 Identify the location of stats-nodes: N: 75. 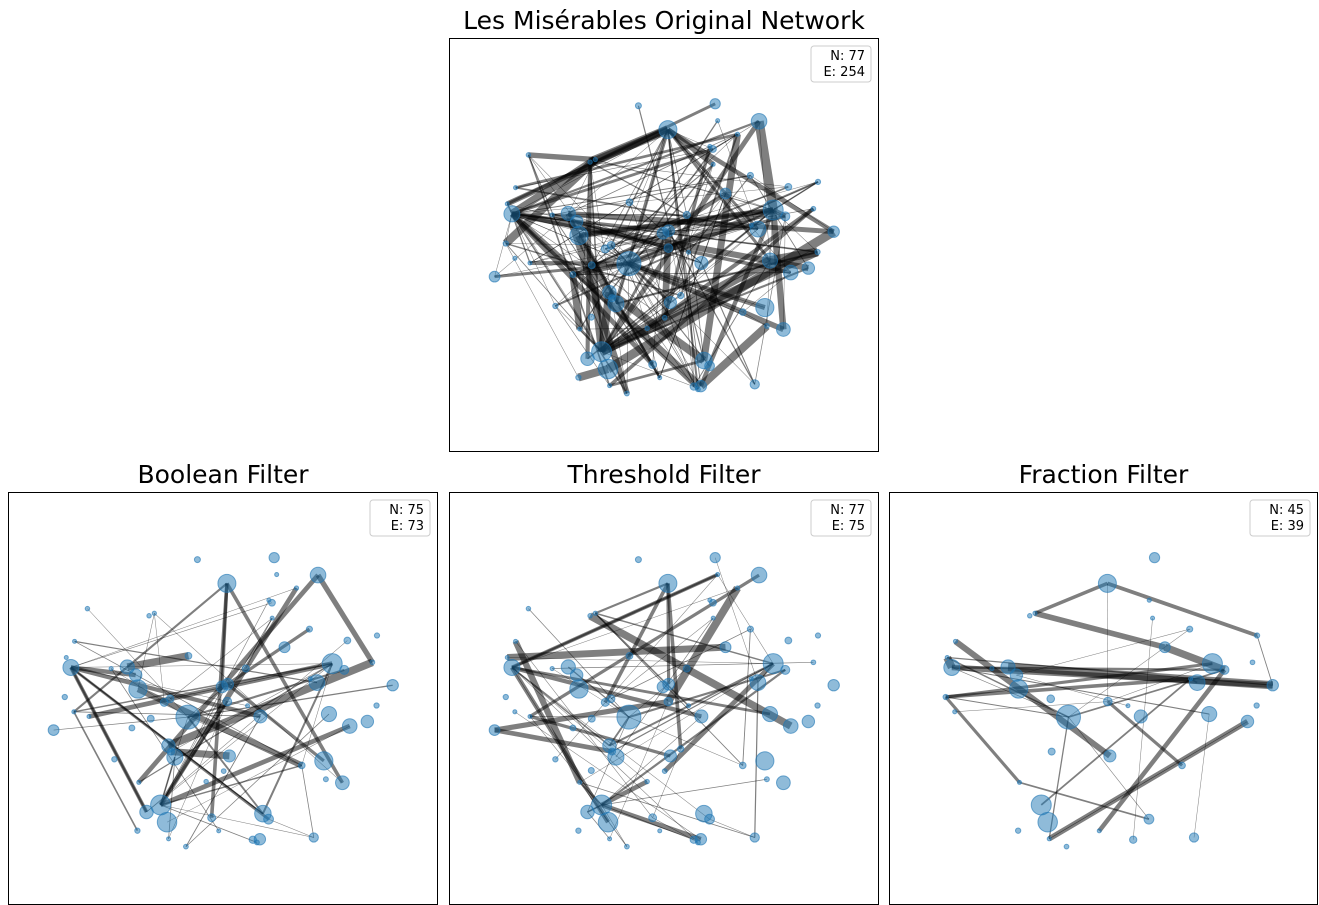
(406, 510).